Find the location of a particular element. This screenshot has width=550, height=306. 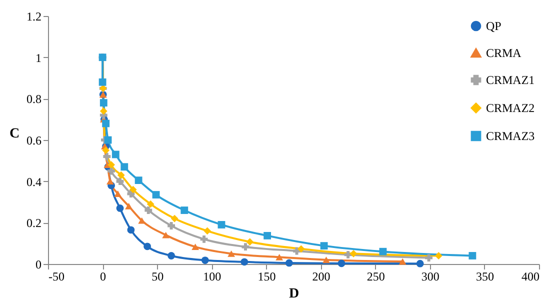

x-tick-label: 50 is located at coordinates (158, 277).